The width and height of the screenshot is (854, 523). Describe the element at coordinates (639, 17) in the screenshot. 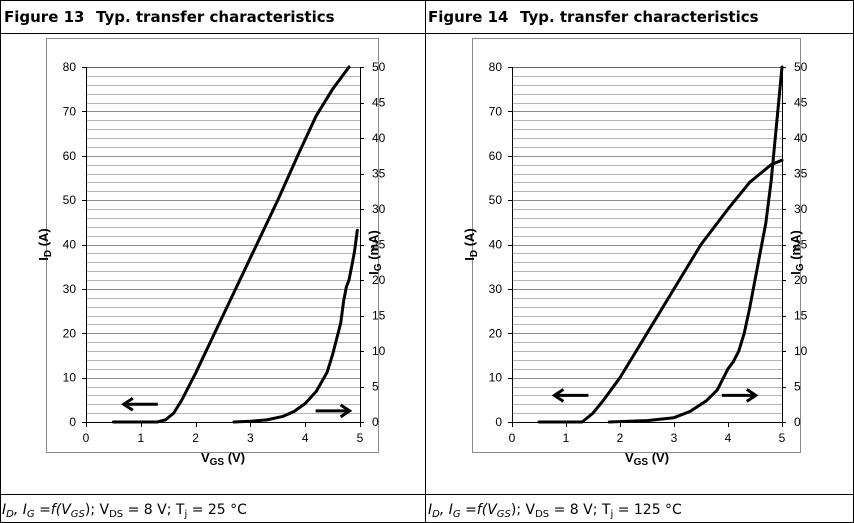

I see `figure-14-title: Typ. transfer characteristics` at that location.